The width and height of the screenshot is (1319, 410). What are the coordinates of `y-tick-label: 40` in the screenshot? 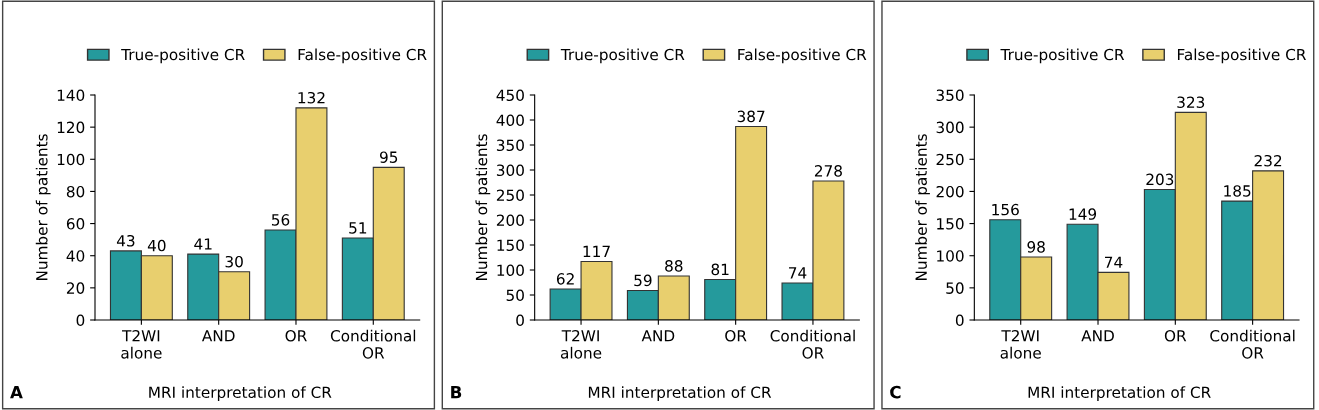 It's located at (75, 256).